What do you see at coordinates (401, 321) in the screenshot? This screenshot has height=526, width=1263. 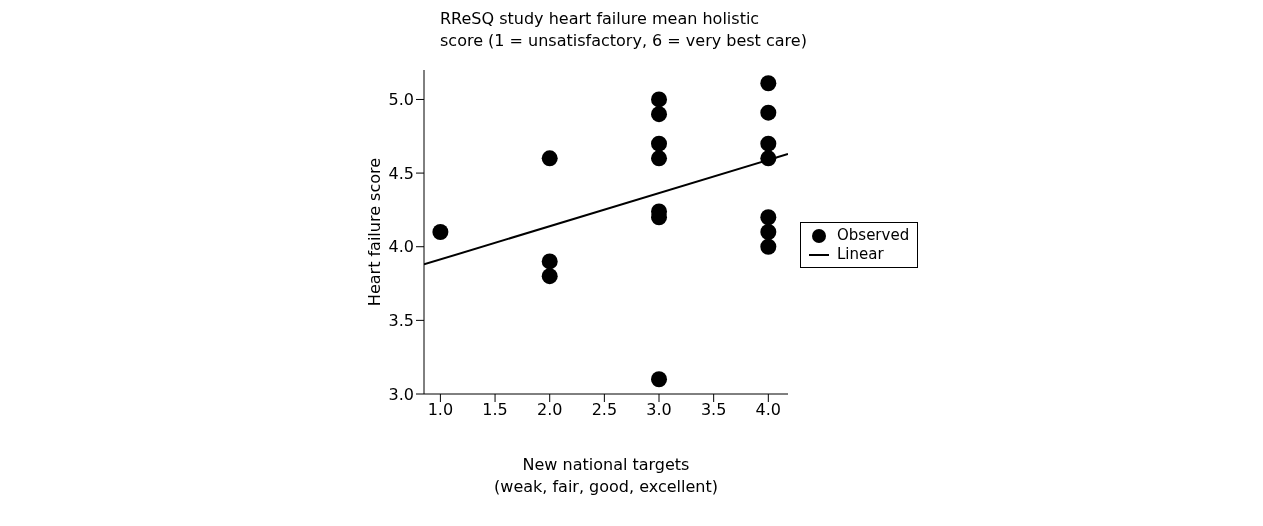 I see `y-tick-label: 3.5` at bounding box center [401, 321].